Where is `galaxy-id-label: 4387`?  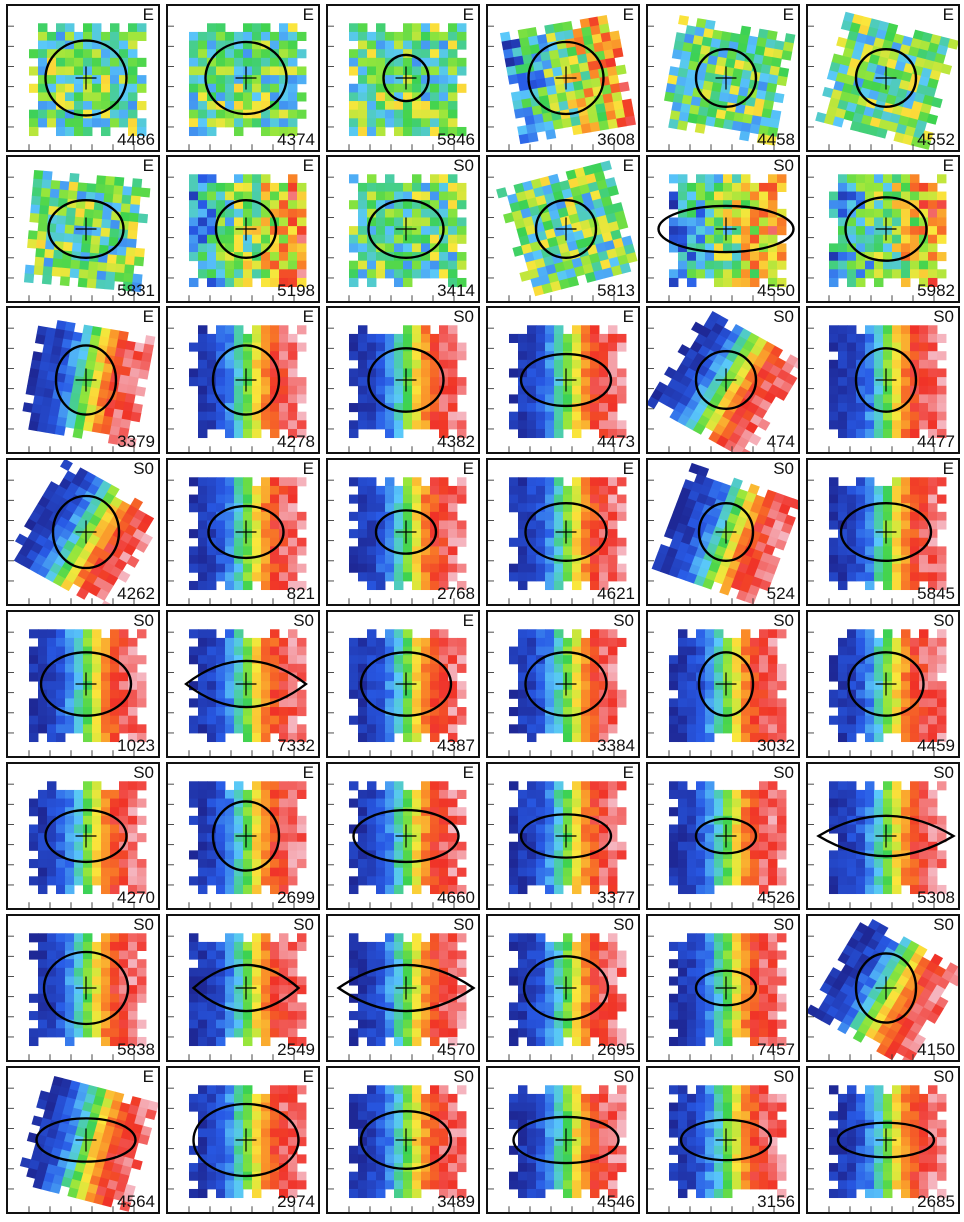
galaxy-id-label: 4387 is located at coordinates (456, 745).